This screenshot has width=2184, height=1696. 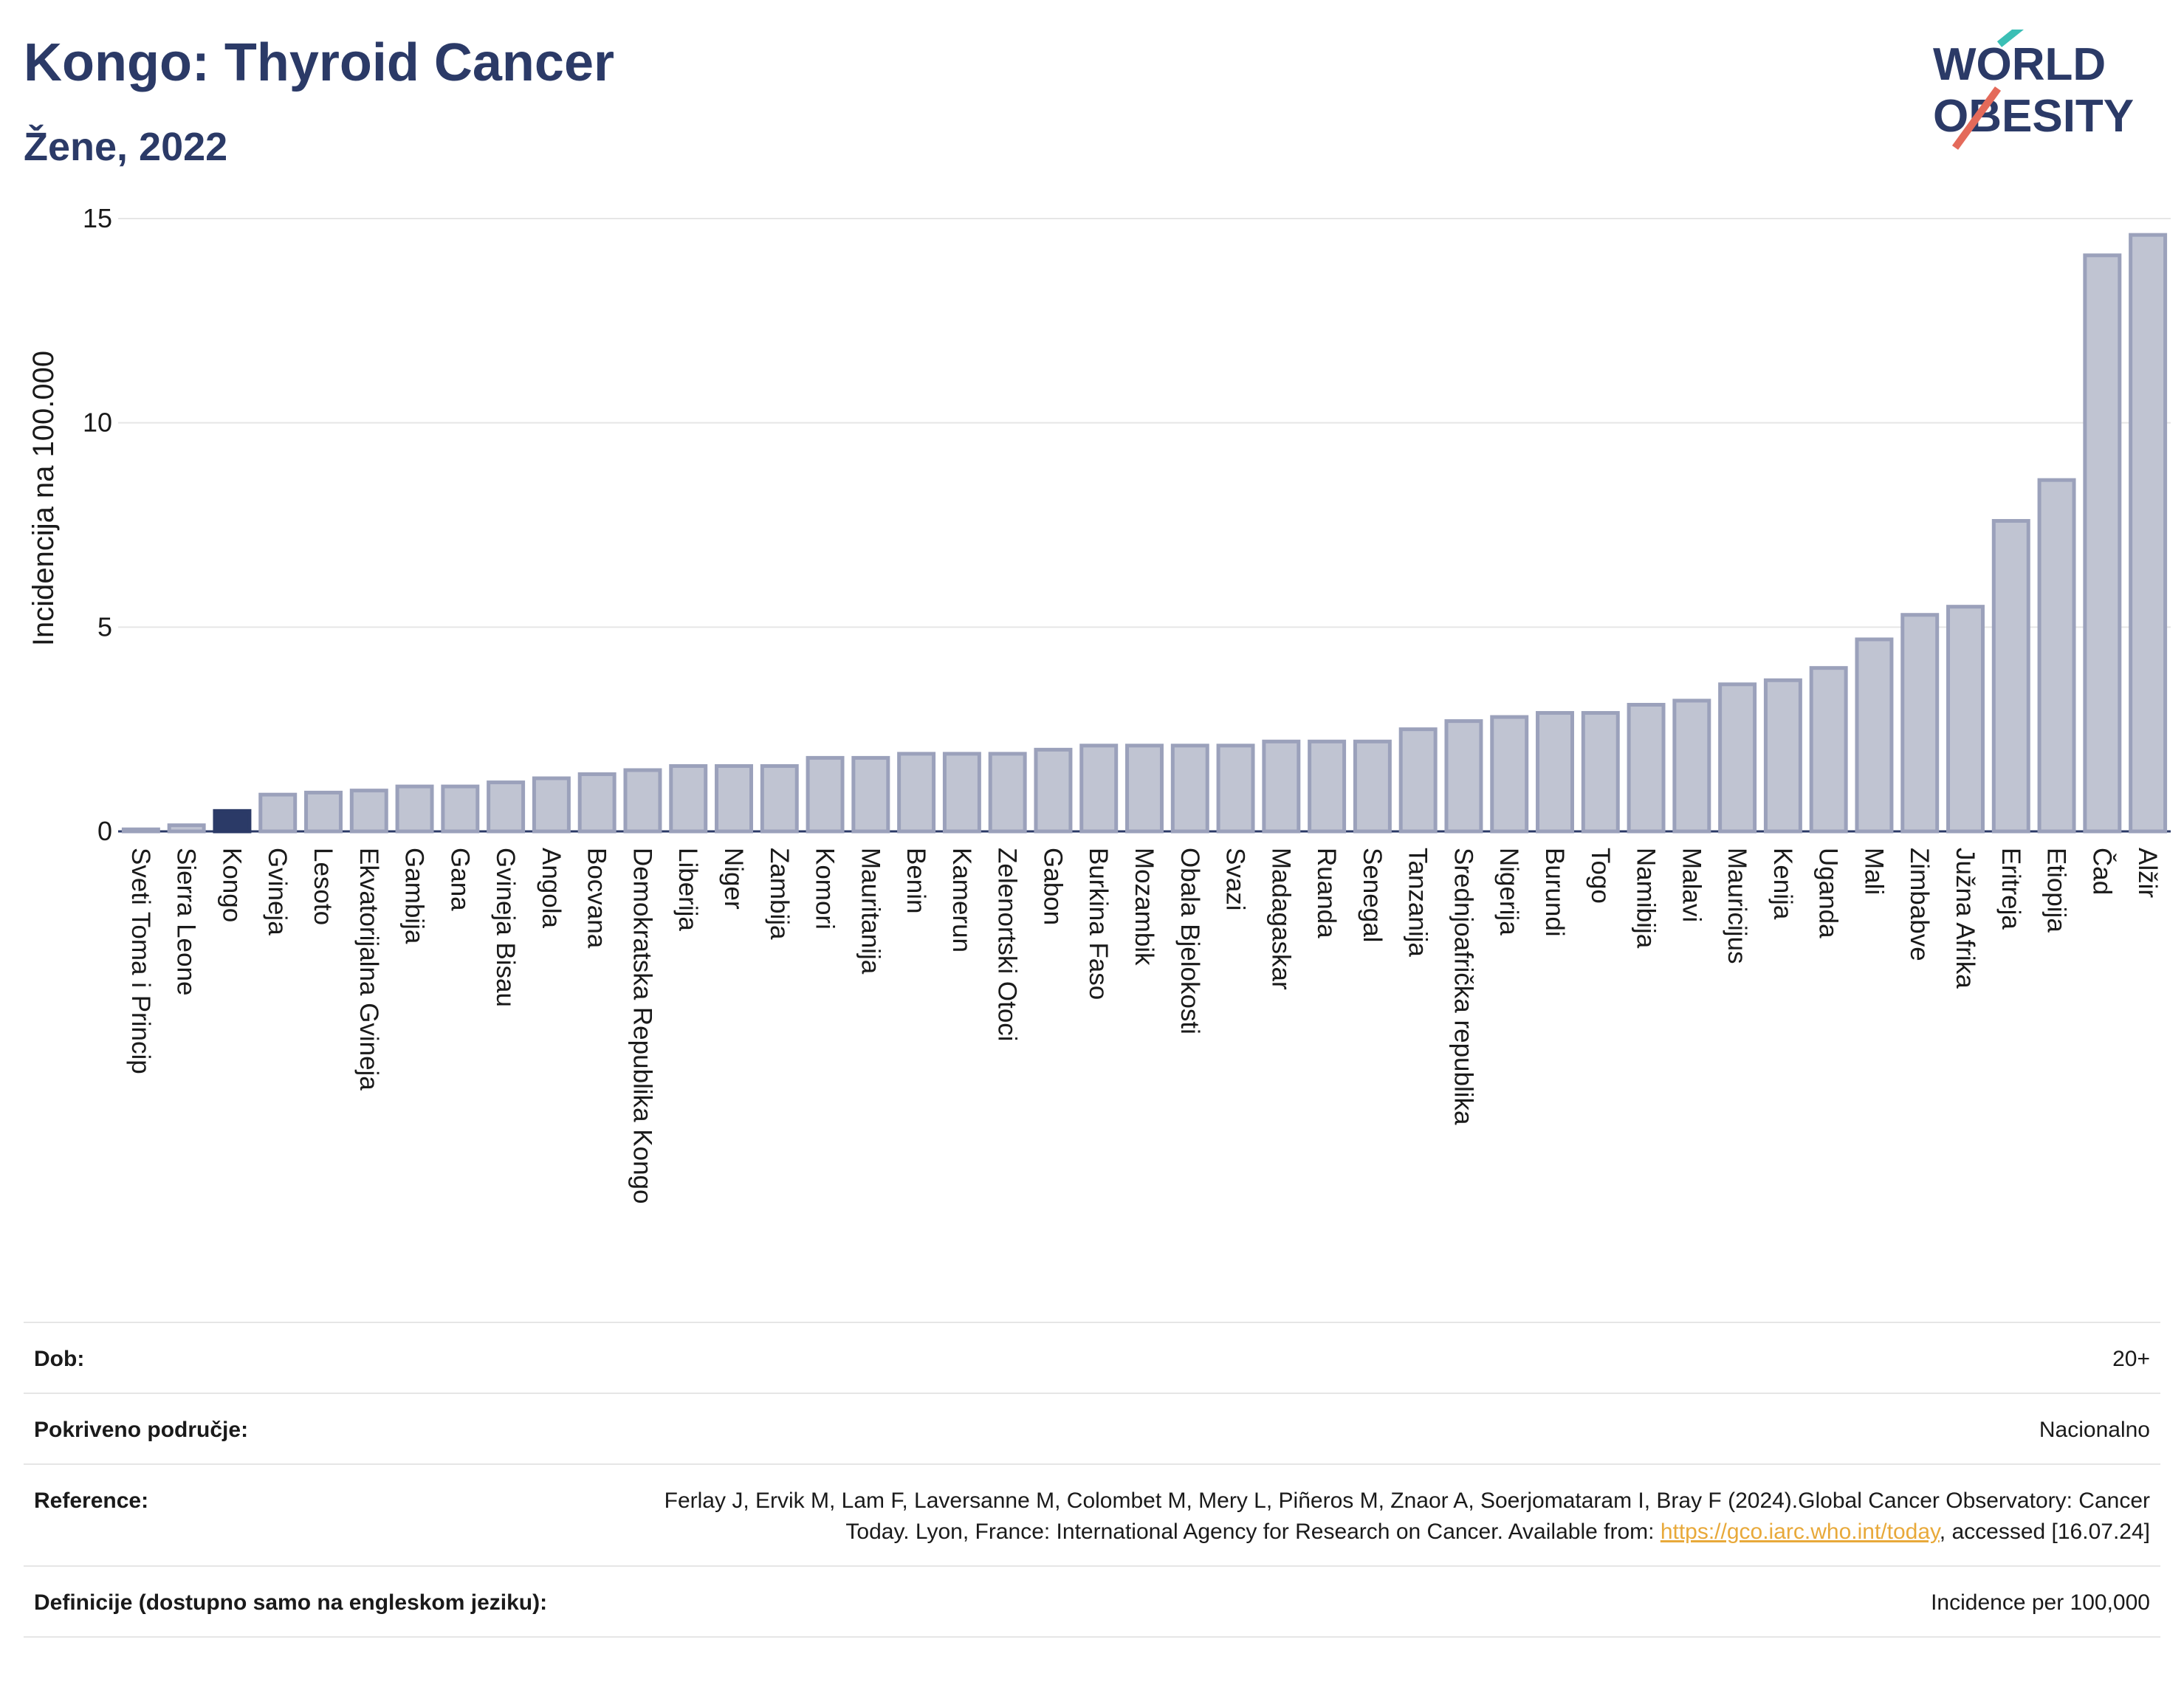 I want to click on logo-slash-red, so click(x=1977, y=118).